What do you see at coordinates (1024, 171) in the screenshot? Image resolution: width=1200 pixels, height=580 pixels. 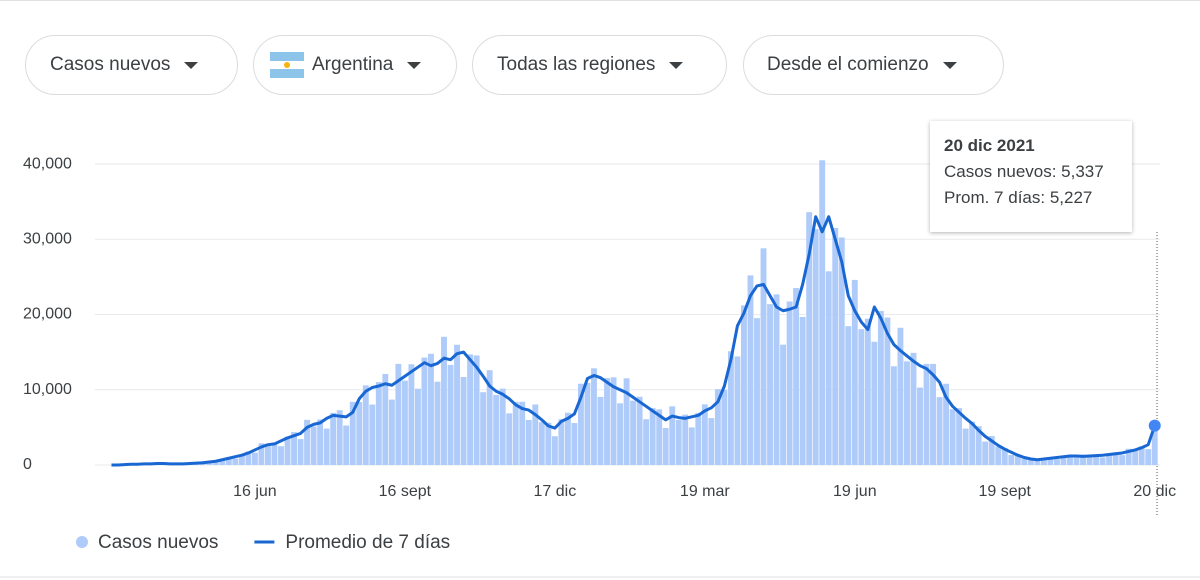 I see `tooltip-row: Casos nuevos: 5,337` at bounding box center [1024, 171].